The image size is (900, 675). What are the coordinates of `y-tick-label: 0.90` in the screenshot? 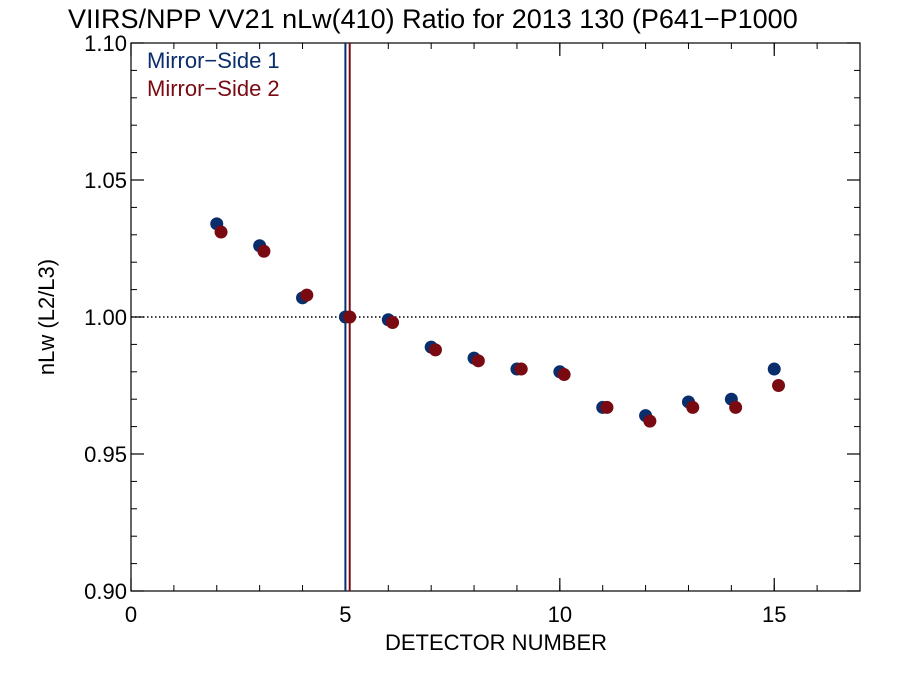 It's located at (105, 591).